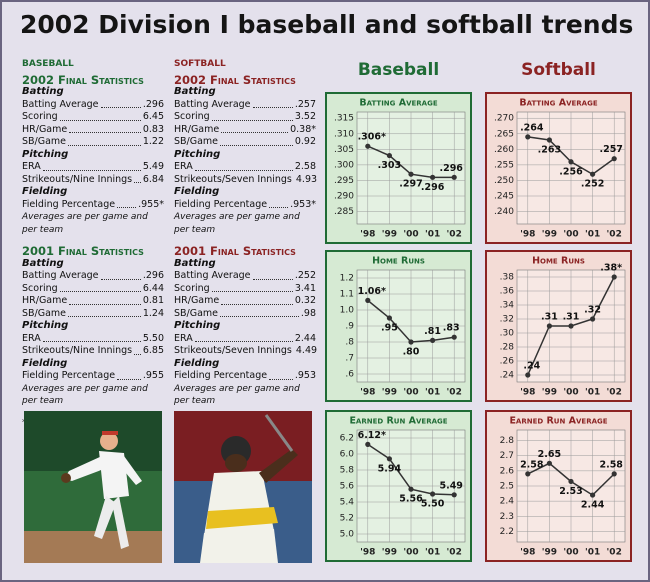 The image size is (650, 582). Describe the element at coordinates (450, 485) in the screenshot. I see `data-label: 5.49` at that location.